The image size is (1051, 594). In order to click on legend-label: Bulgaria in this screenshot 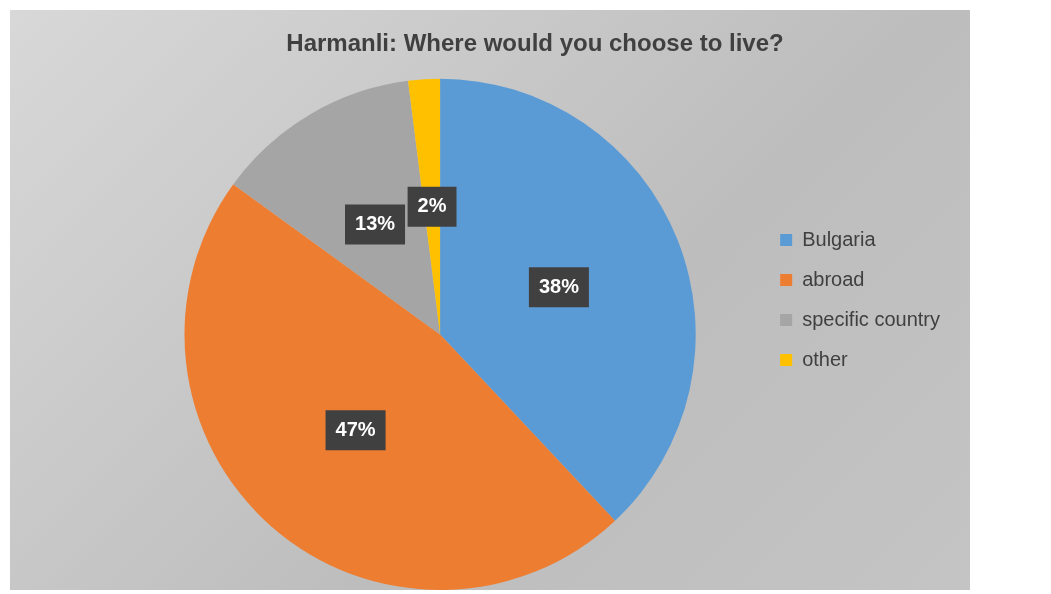, I will do `click(839, 238)`.